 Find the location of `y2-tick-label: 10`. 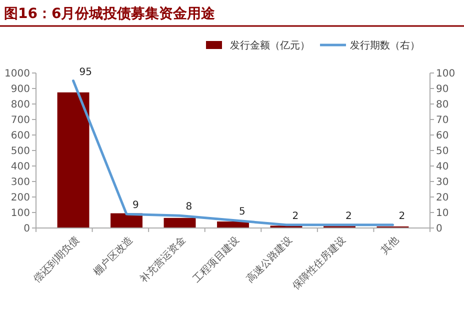

y2-tick-label: 10 is located at coordinates (442, 213).